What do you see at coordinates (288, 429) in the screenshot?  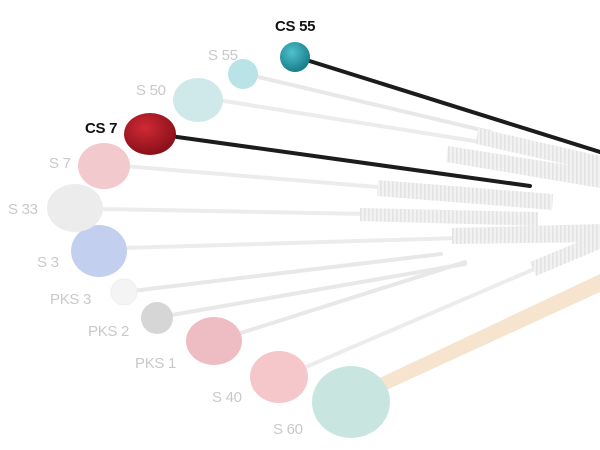 I see `label-s60: S 60` at bounding box center [288, 429].